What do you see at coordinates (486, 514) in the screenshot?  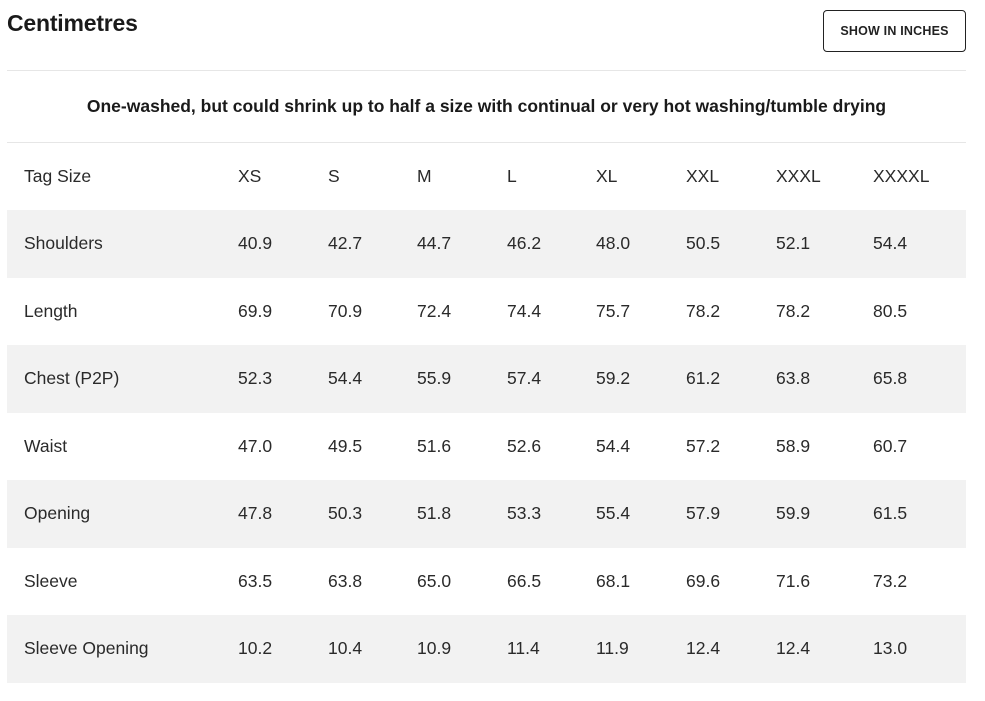 I see `table-row: Opening 47.8 50.3 51.8 53.3 55.4 57.9 59.9 61.5` at bounding box center [486, 514].